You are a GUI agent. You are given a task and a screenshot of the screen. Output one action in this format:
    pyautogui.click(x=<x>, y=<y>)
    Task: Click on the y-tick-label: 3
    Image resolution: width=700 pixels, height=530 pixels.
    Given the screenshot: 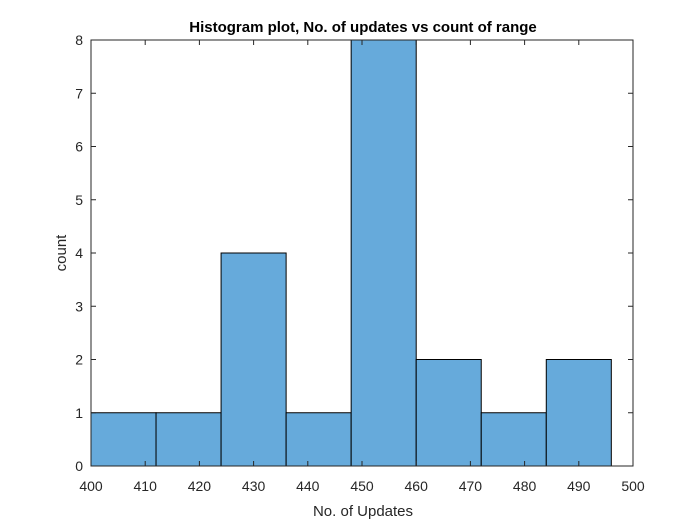 What is the action you would take?
    pyautogui.click(x=79, y=306)
    